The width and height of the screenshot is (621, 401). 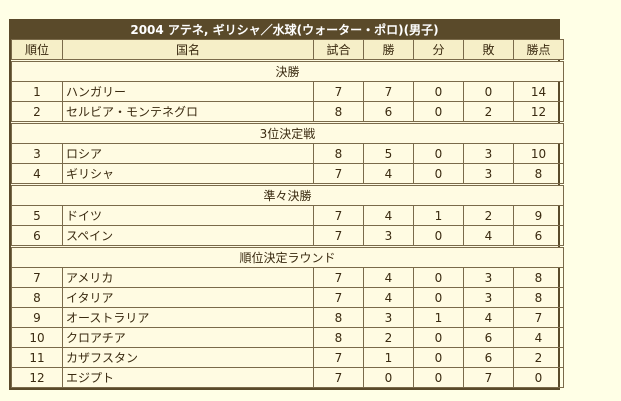 What do you see at coordinates (188, 91) in the screenshot?
I see `country-cell: ハンガリー` at bounding box center [188, 91].